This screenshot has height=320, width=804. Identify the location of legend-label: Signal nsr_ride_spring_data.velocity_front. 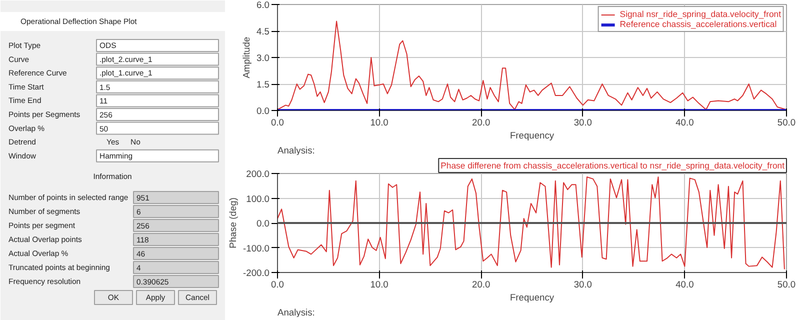
(700, 14).